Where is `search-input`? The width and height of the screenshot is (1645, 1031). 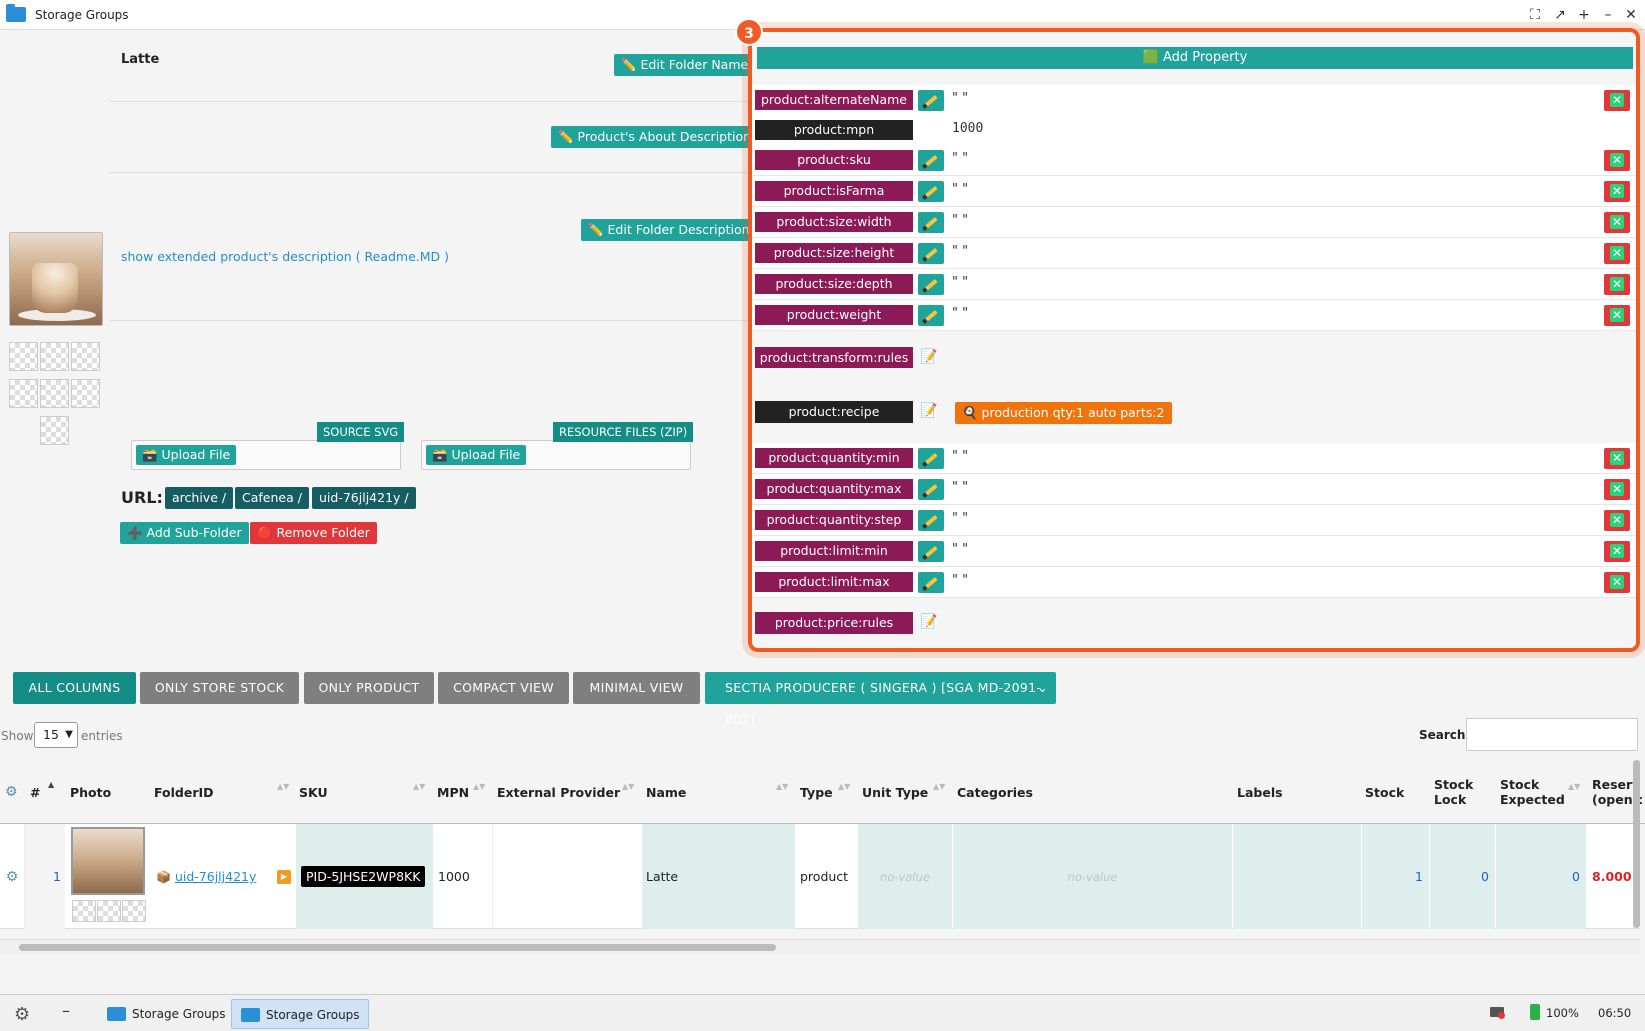
search-input is located at coordinates (1552, 734).